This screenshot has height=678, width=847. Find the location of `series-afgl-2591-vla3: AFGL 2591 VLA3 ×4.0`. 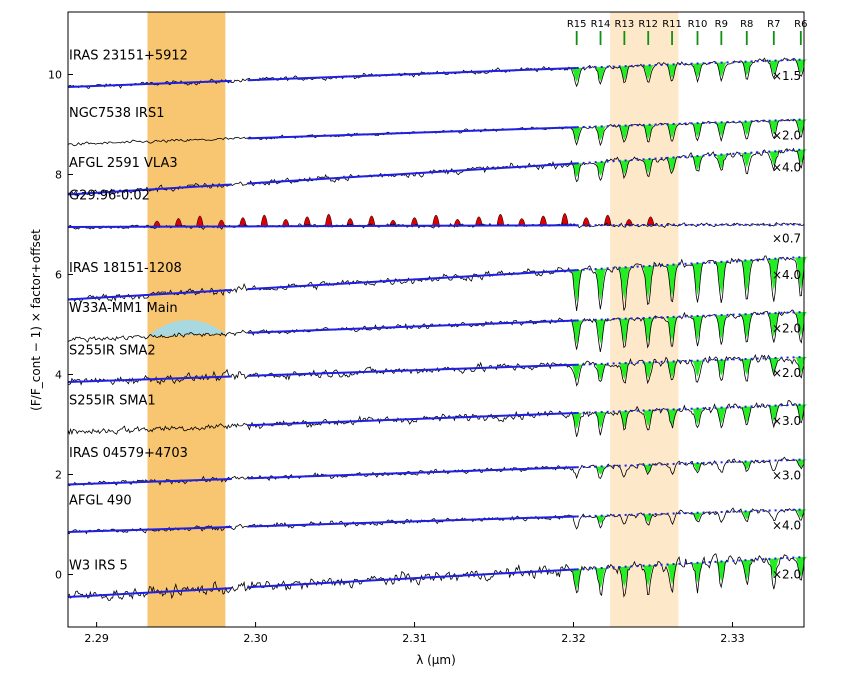

series-afgl-2591-vla3: AFGL 2591 VLA3 ×4.0 is located at coordinates (437, 172).